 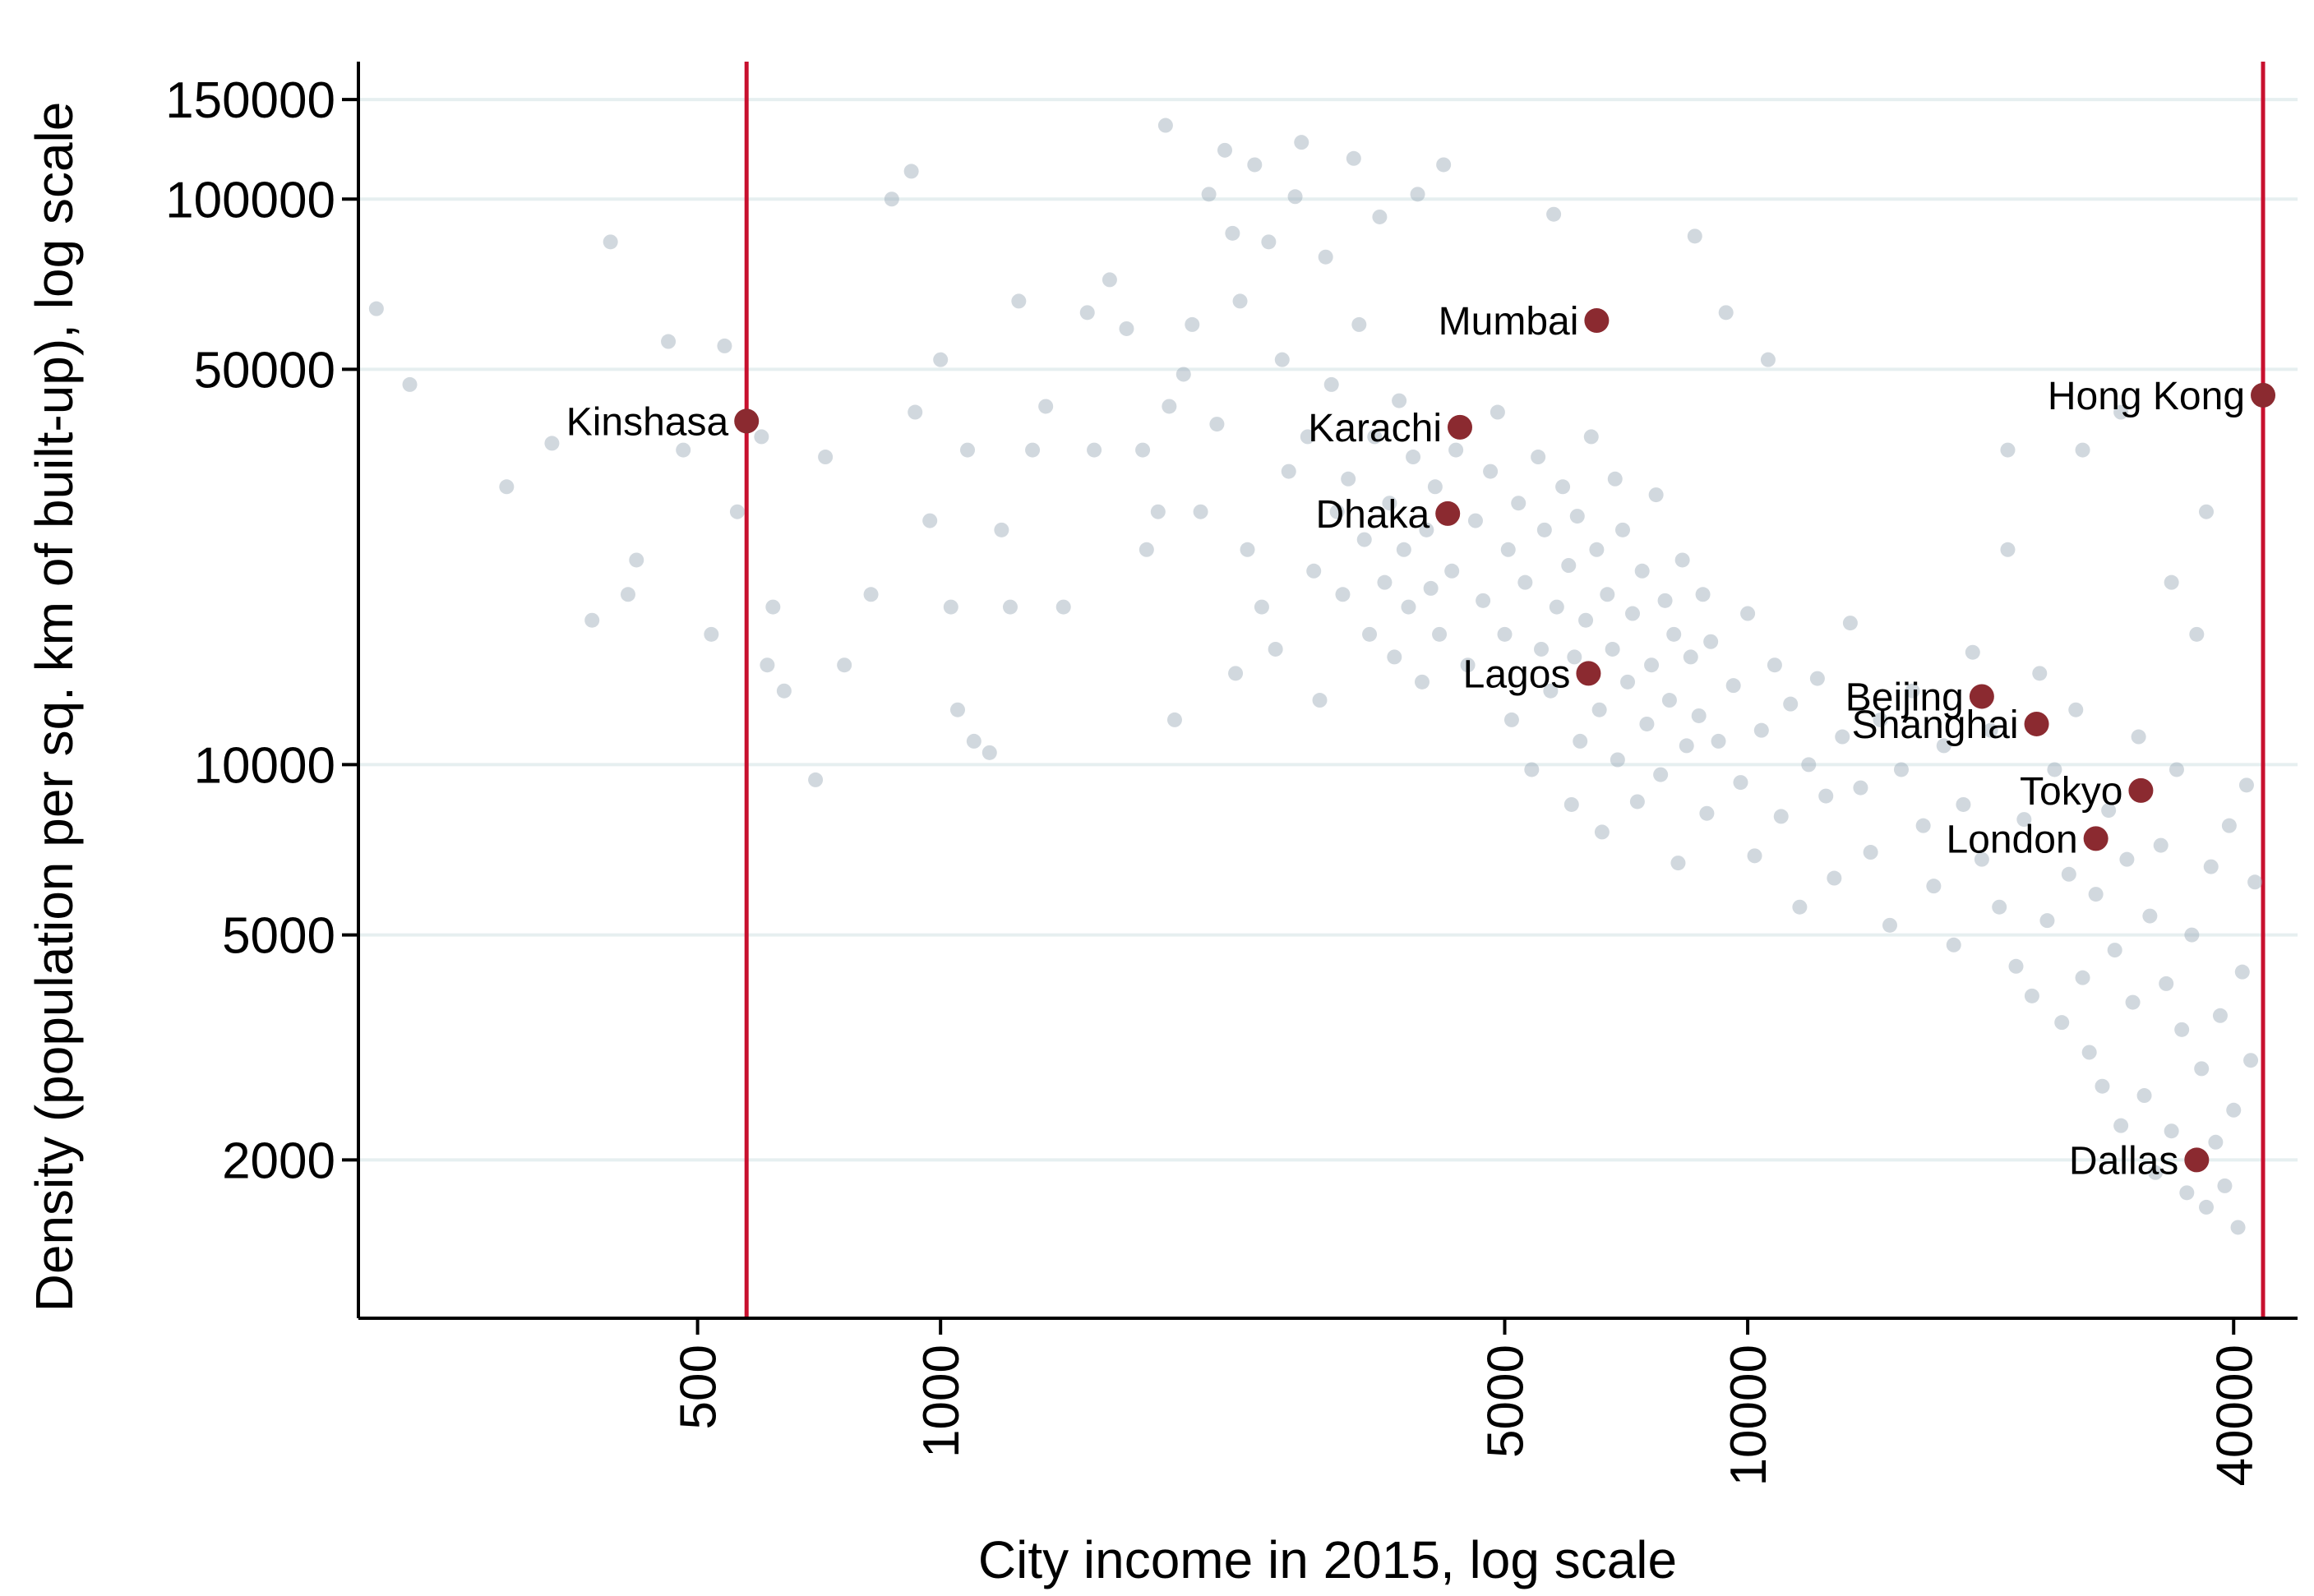 What do you see at coordinates (2095, 838) in the screenshot?
I see `city-point-london` at bounding box center [2095, 838].